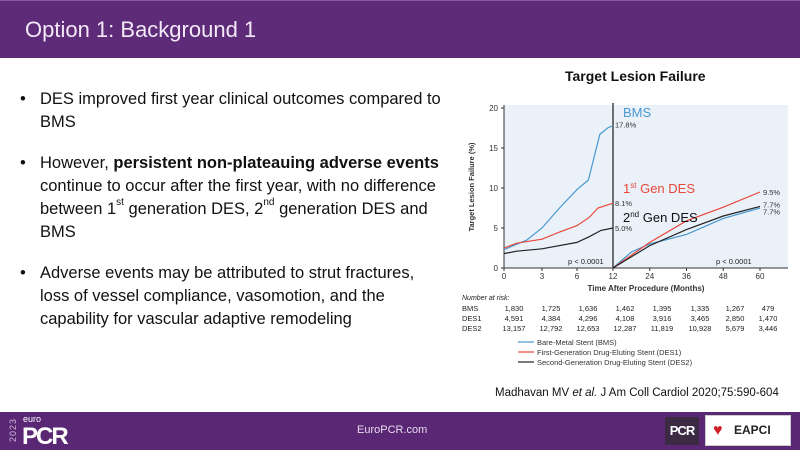  What do you see at coordinates (649, 276) in the screenshot?
I see `x-tick-label: 24` at bounding box center [649, 276].